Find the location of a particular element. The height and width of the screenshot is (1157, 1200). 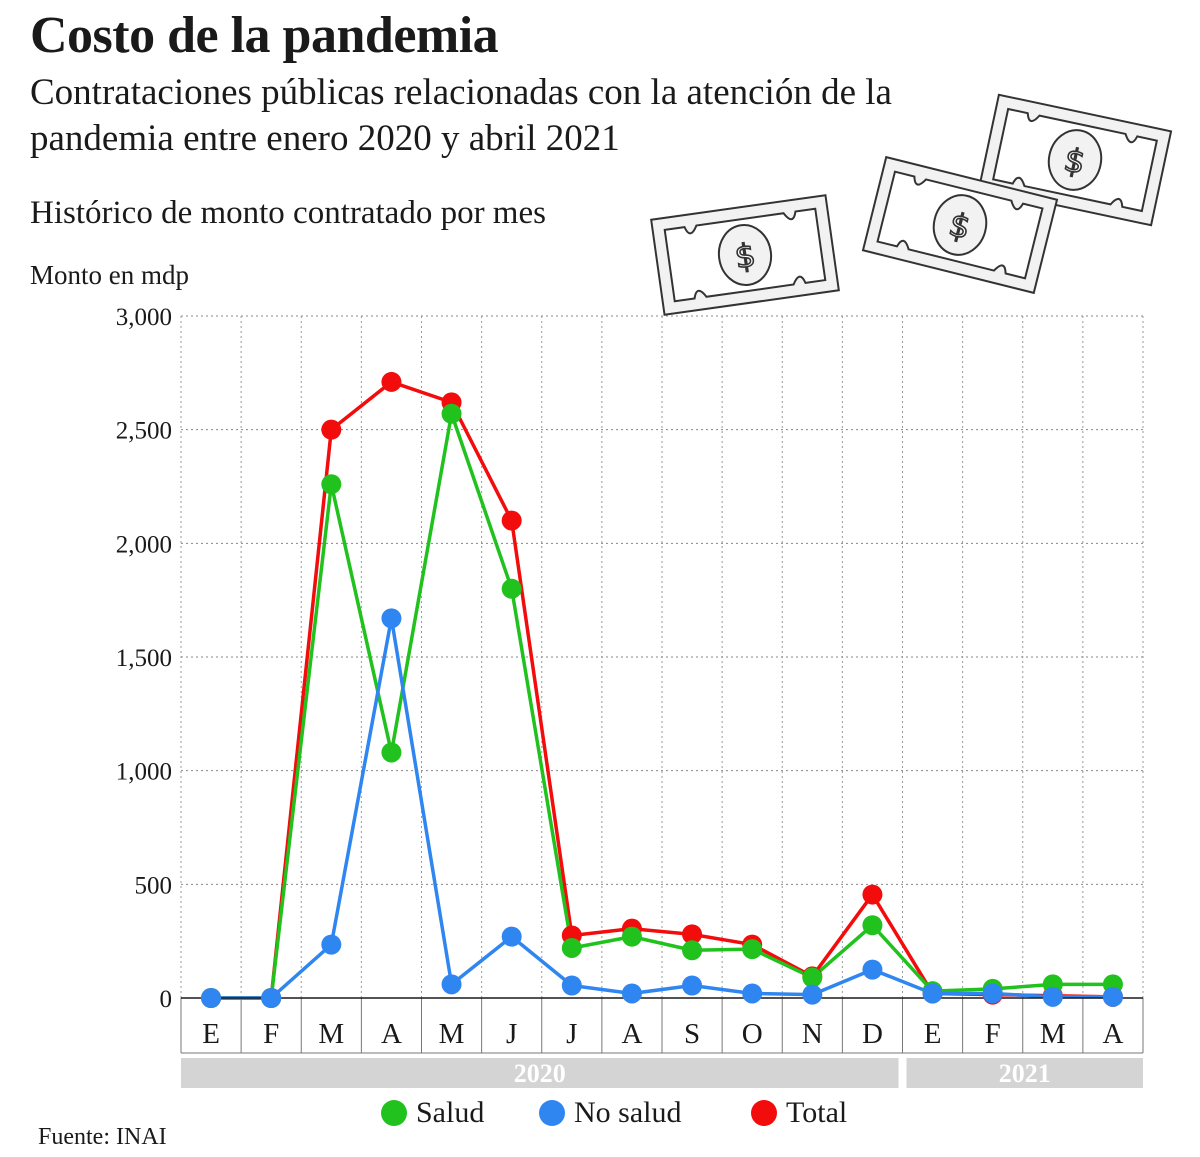

y-tick-label: 3,000 is located at coordinates (144, 317).